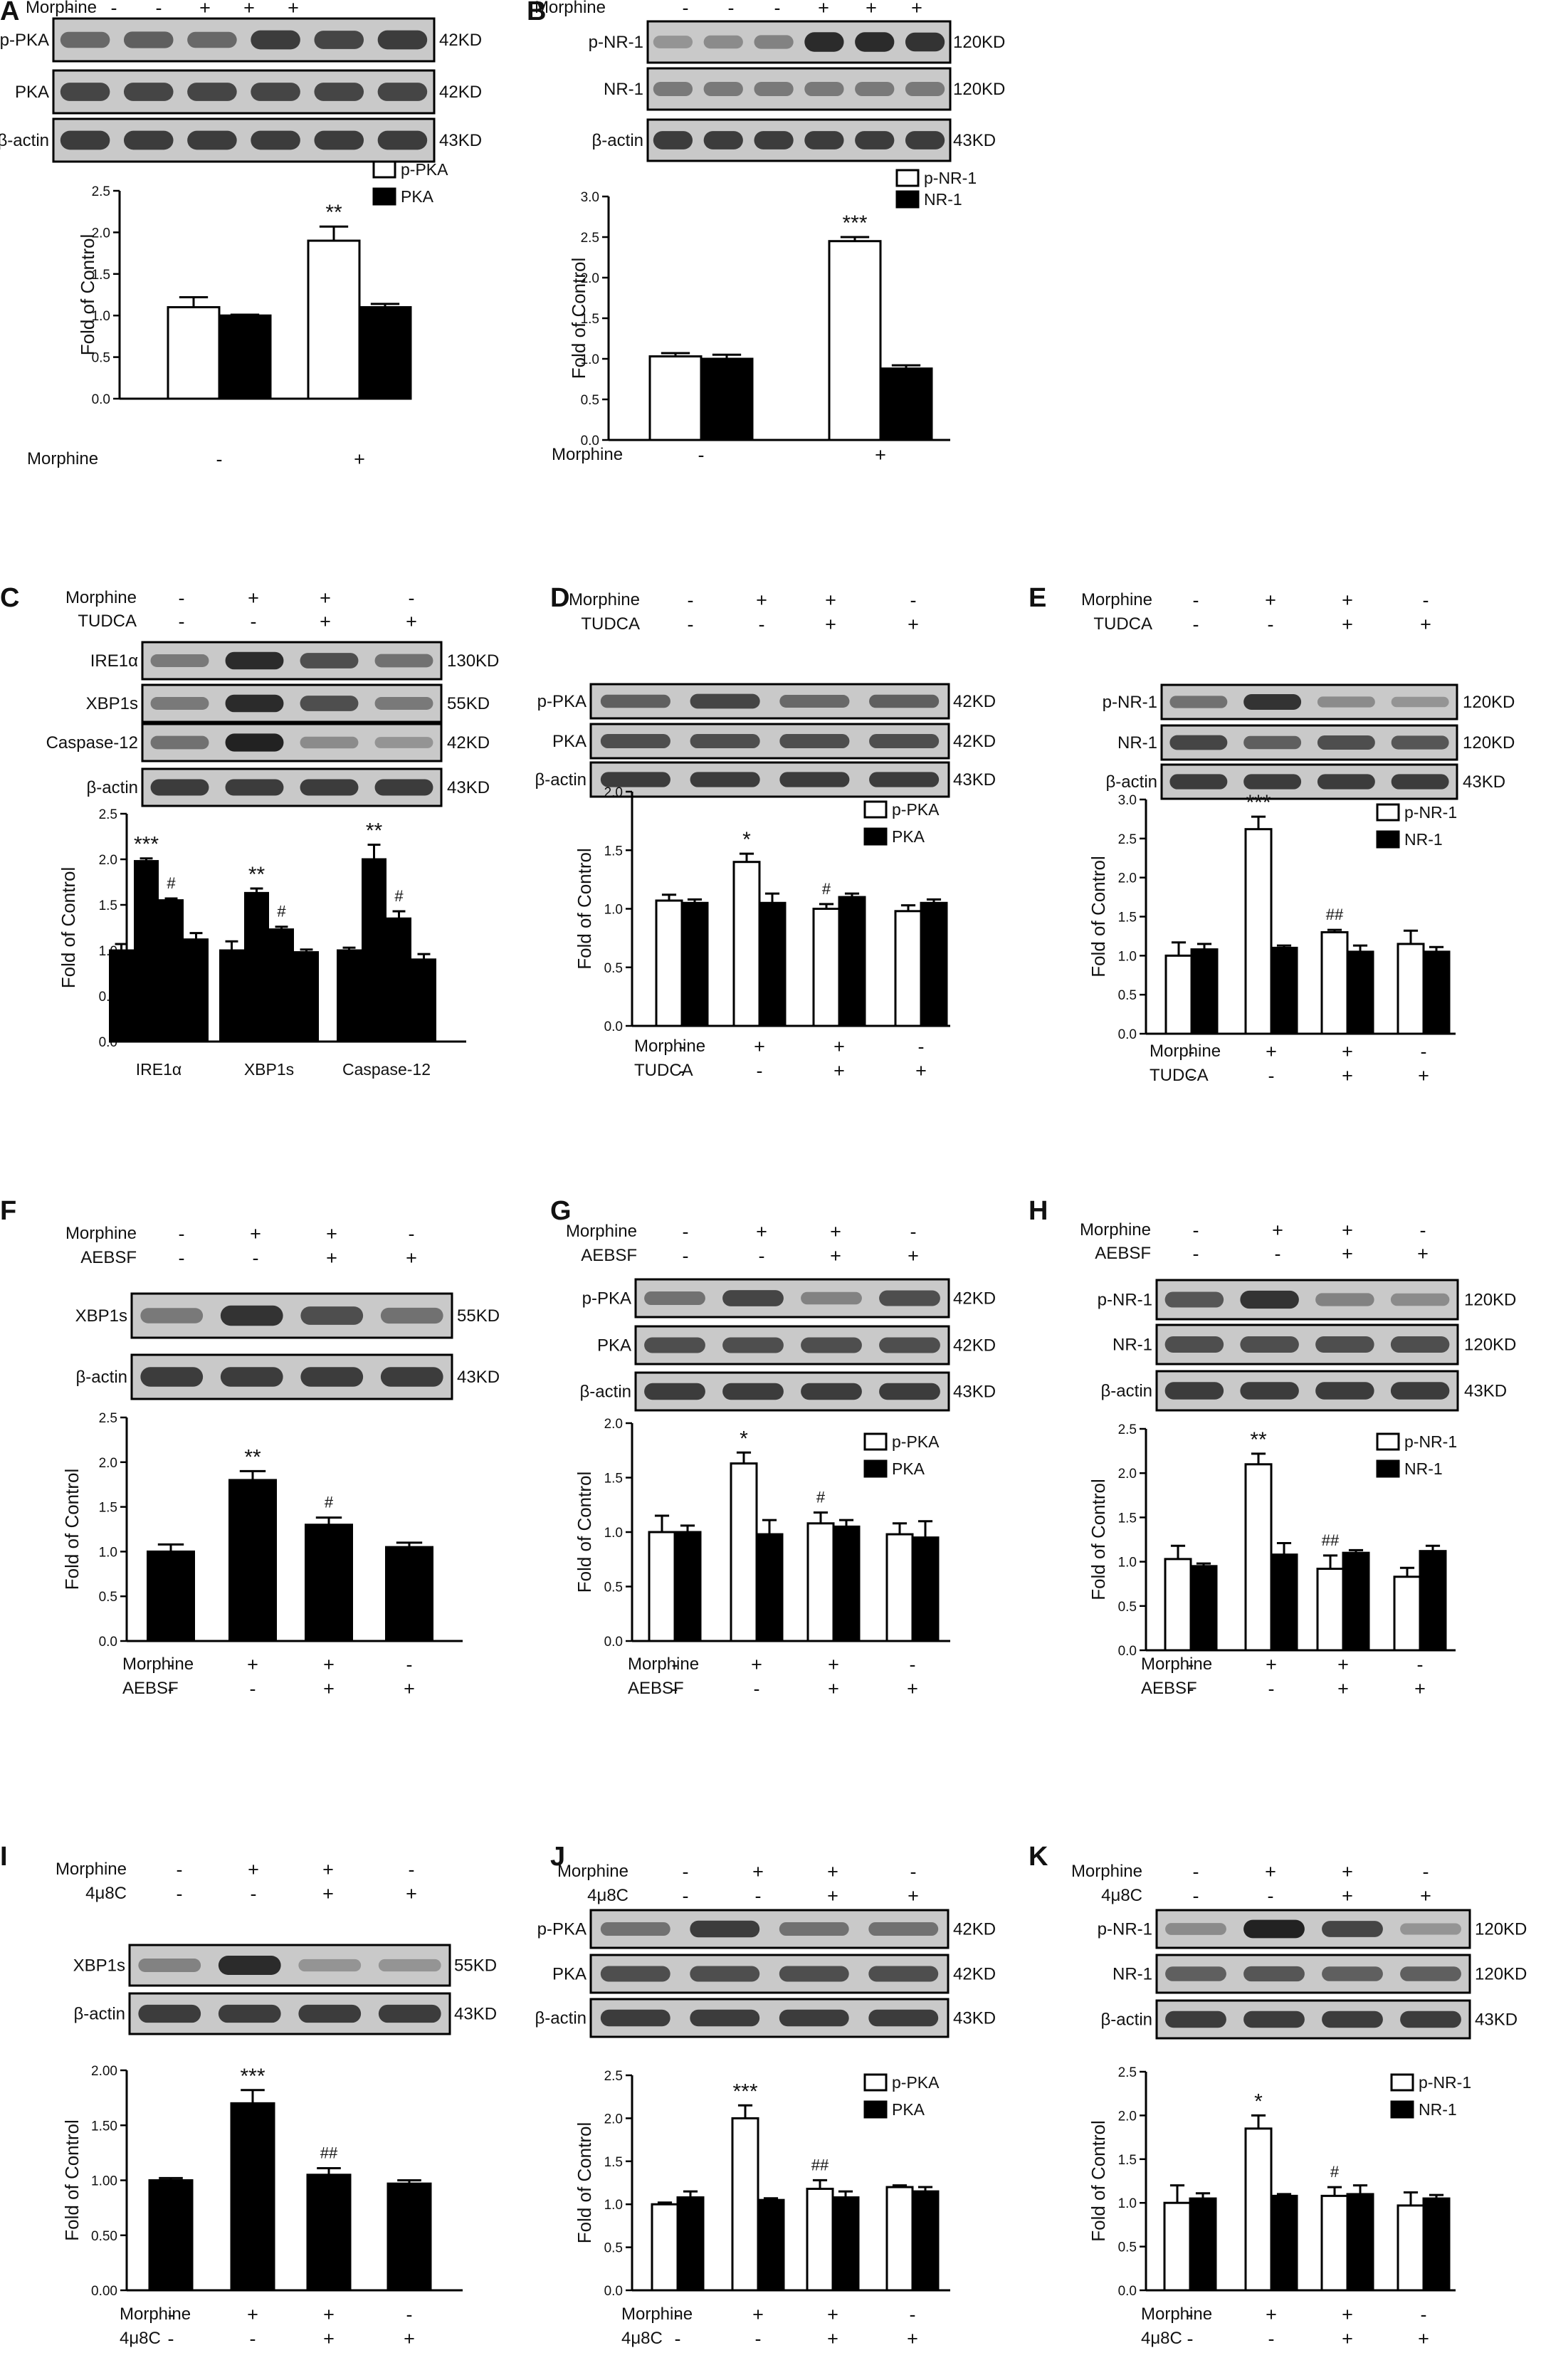  Describe the element at coordinates (473, 661) in the screenshot. I see `blot-row-size: 130KD` at that location.